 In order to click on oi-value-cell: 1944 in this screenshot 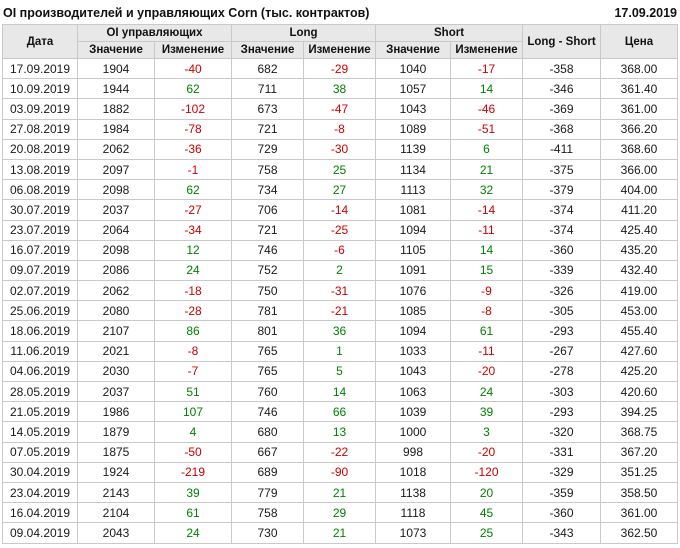, I will do `click(116, 89)`.